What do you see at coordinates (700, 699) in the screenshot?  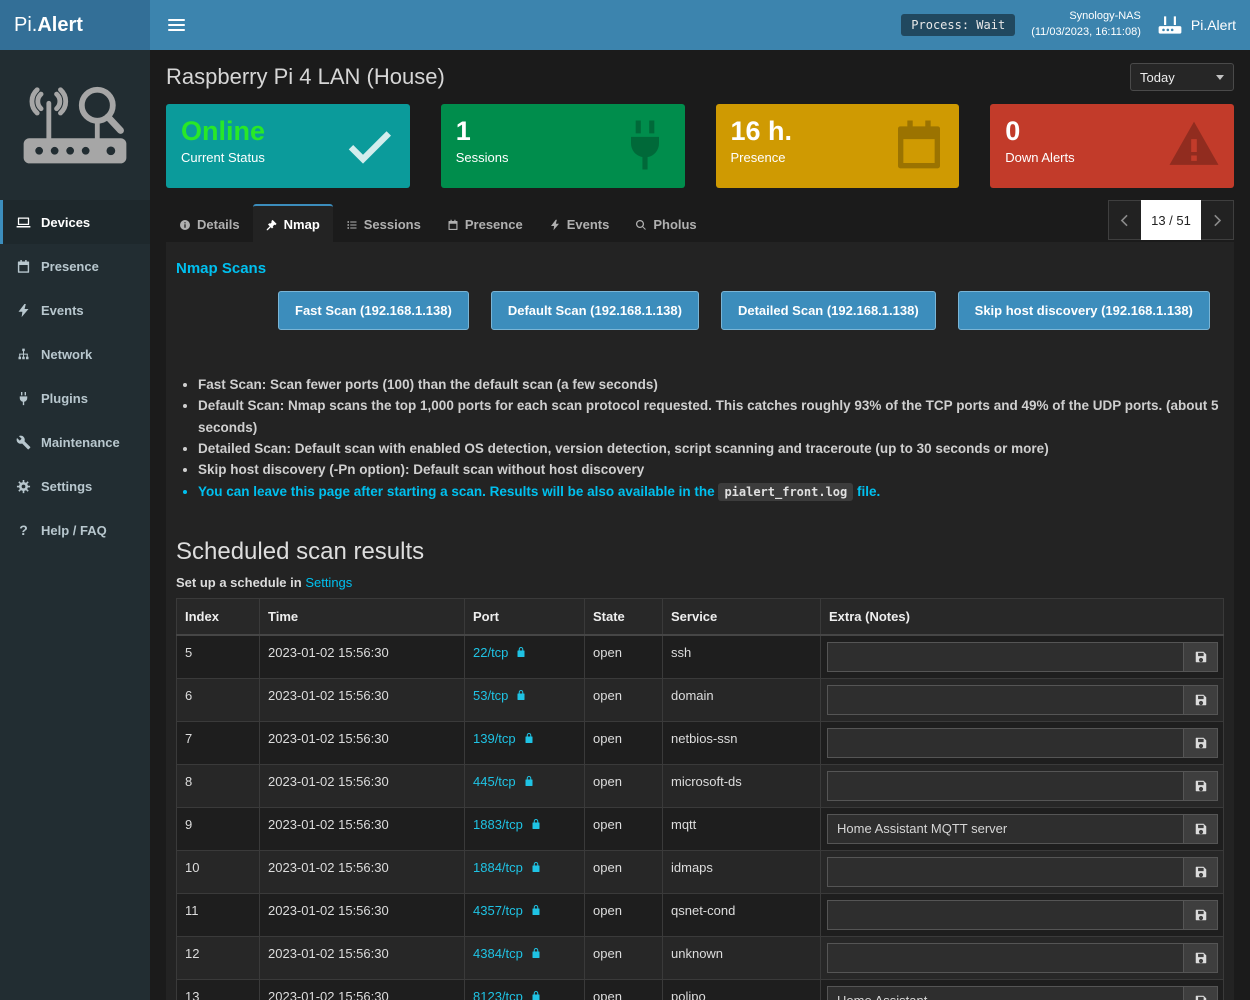 I see `table-row: 6 2023-01-02 15:56:30 53/tcp open domain` at bounding box center [700, 699].